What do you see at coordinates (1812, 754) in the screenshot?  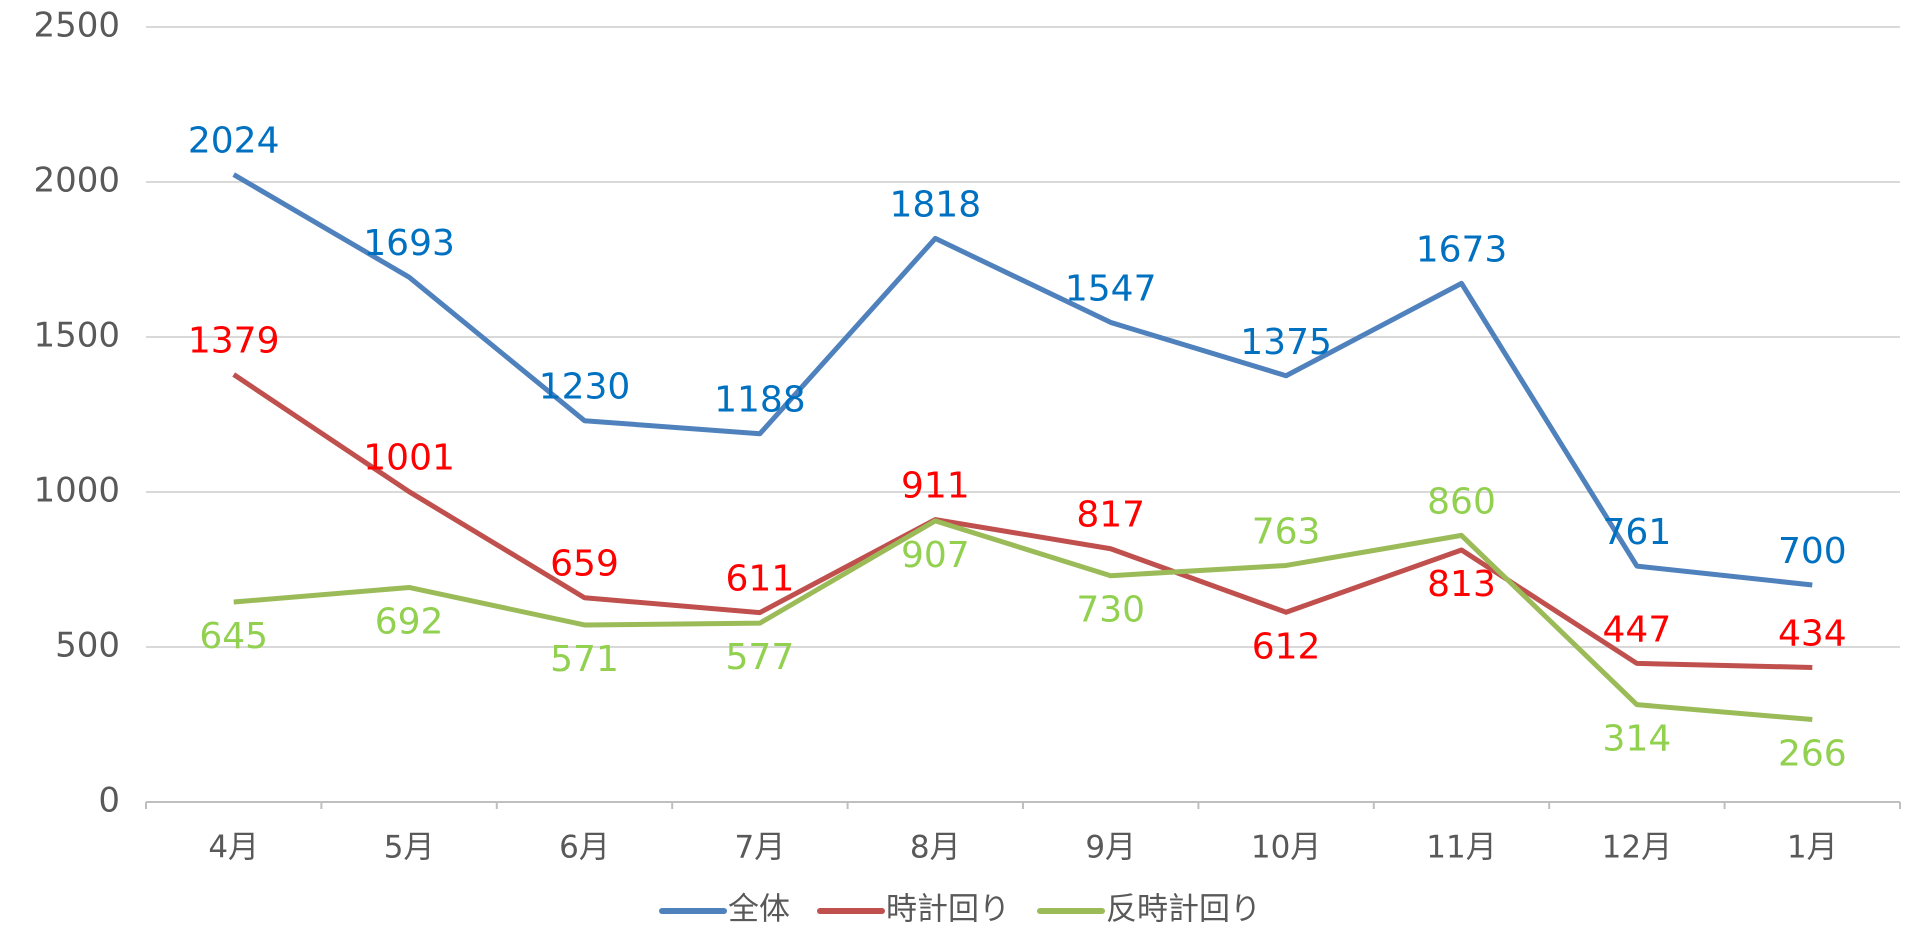 I see `data-label: 266` at bounding box center [1812, 754].